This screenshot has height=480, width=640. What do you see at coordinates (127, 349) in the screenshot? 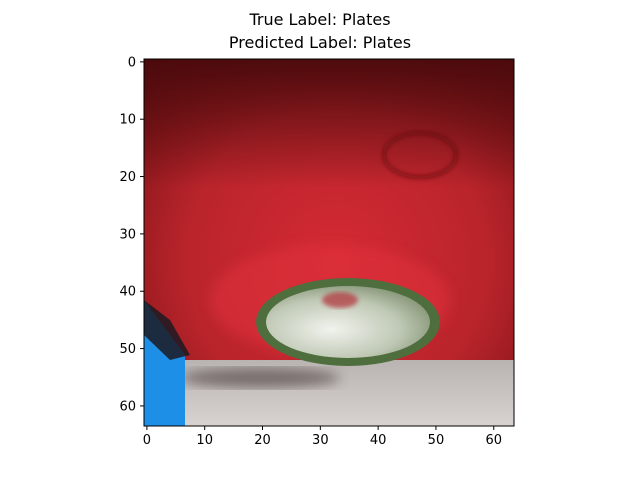
I see `y-tick-label: 50` at bounding box center [127, 349].